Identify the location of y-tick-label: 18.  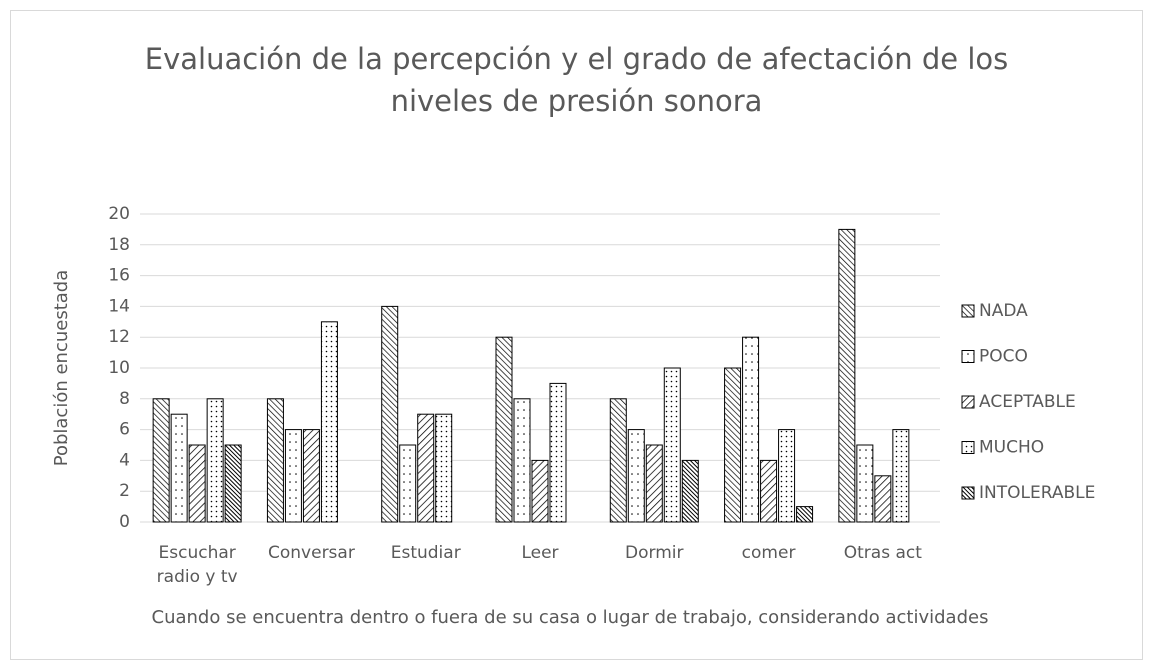
(119, 245).